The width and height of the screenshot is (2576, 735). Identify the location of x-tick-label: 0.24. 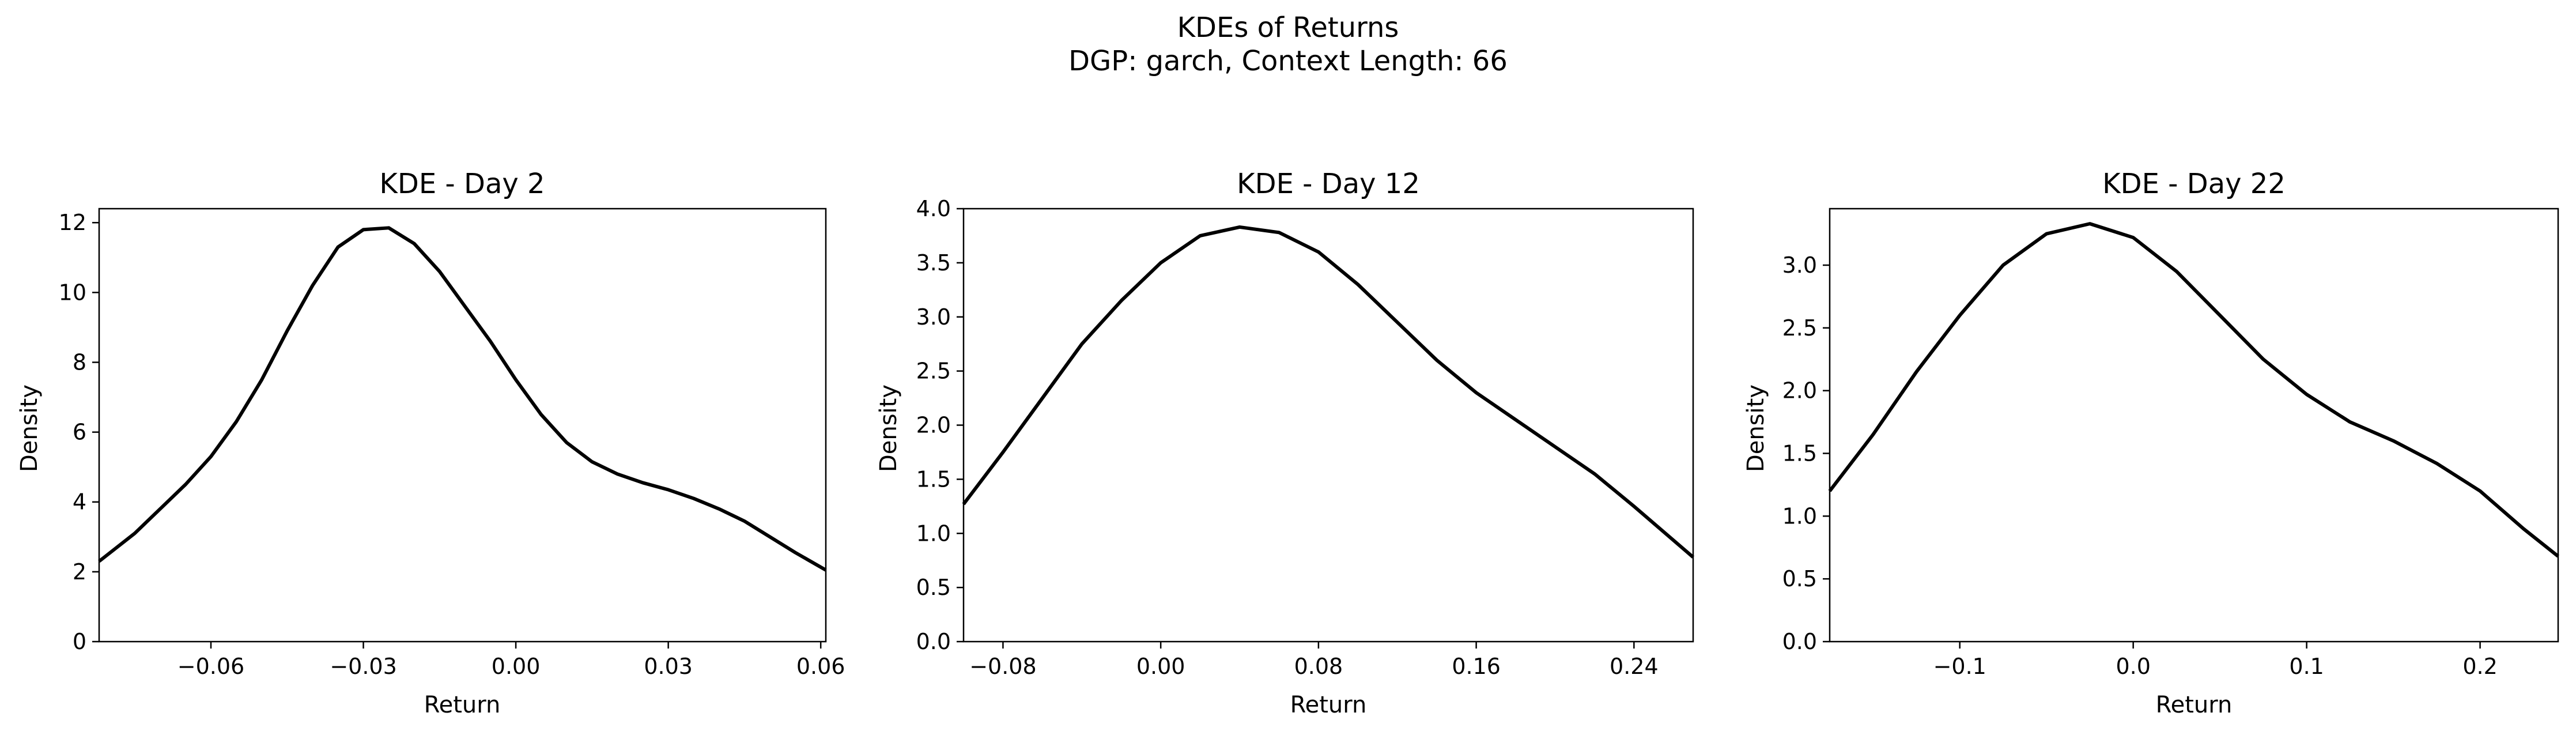
(1635, 666).